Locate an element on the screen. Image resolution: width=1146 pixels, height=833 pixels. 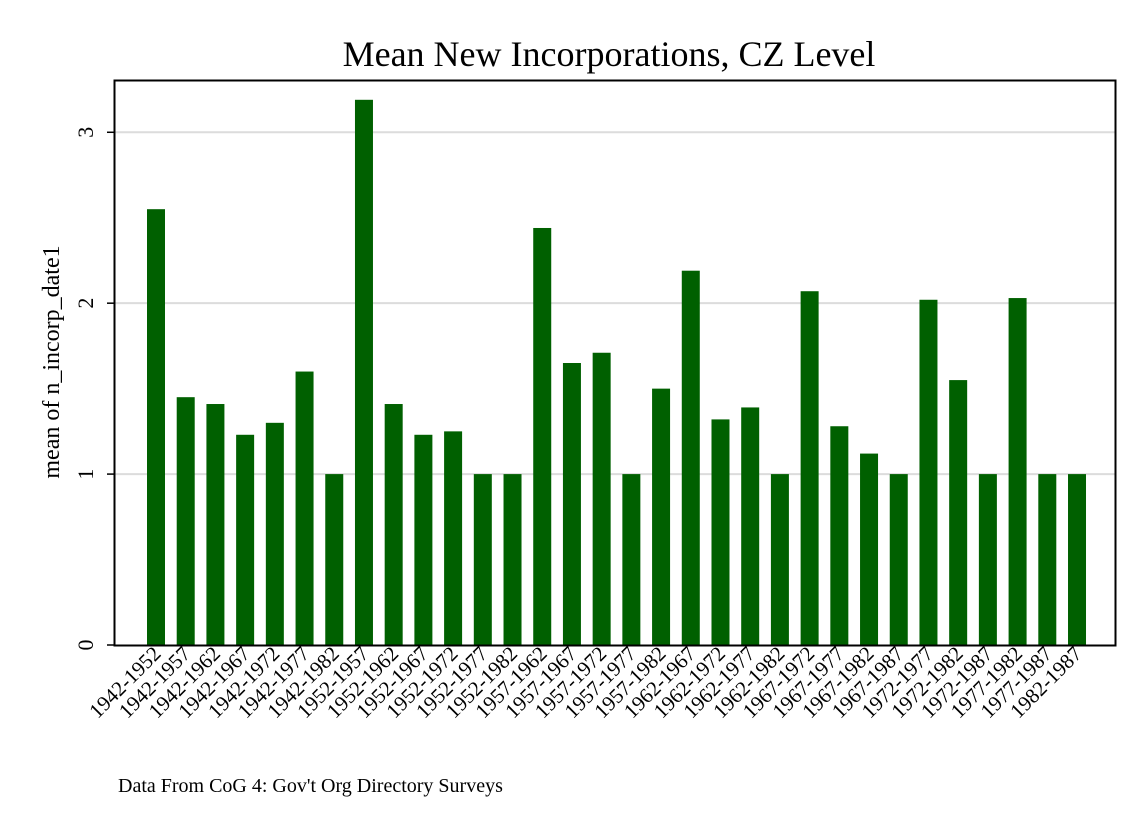
y-tick-label: 1 is located at coordinates (85, 474).